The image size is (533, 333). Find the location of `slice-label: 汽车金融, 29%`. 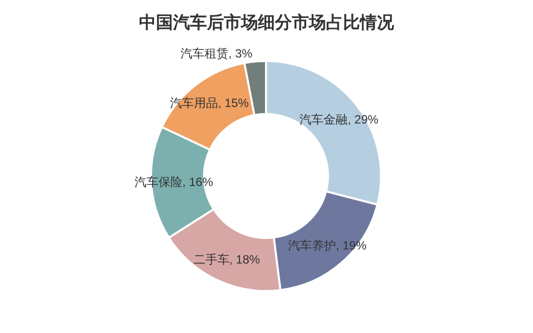

slice-label: 汽车金融, 29% is located at coordinates (339, 119).